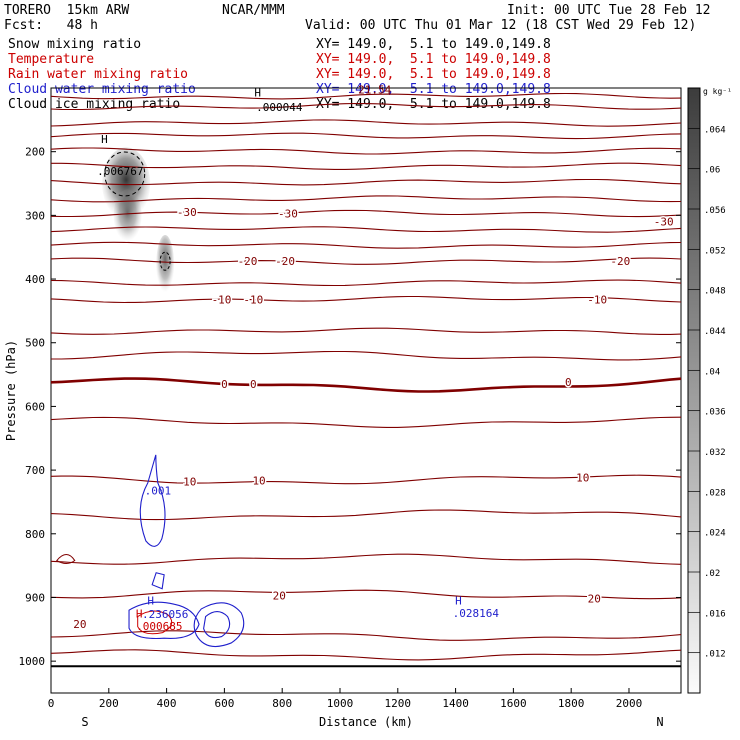 Image resolution: width=740 pixels, height=740 pixels. What do you see at coordinates (158, 490) in the screenshot?
I see `maximum-label: .001` at bounding box center [158, 490].